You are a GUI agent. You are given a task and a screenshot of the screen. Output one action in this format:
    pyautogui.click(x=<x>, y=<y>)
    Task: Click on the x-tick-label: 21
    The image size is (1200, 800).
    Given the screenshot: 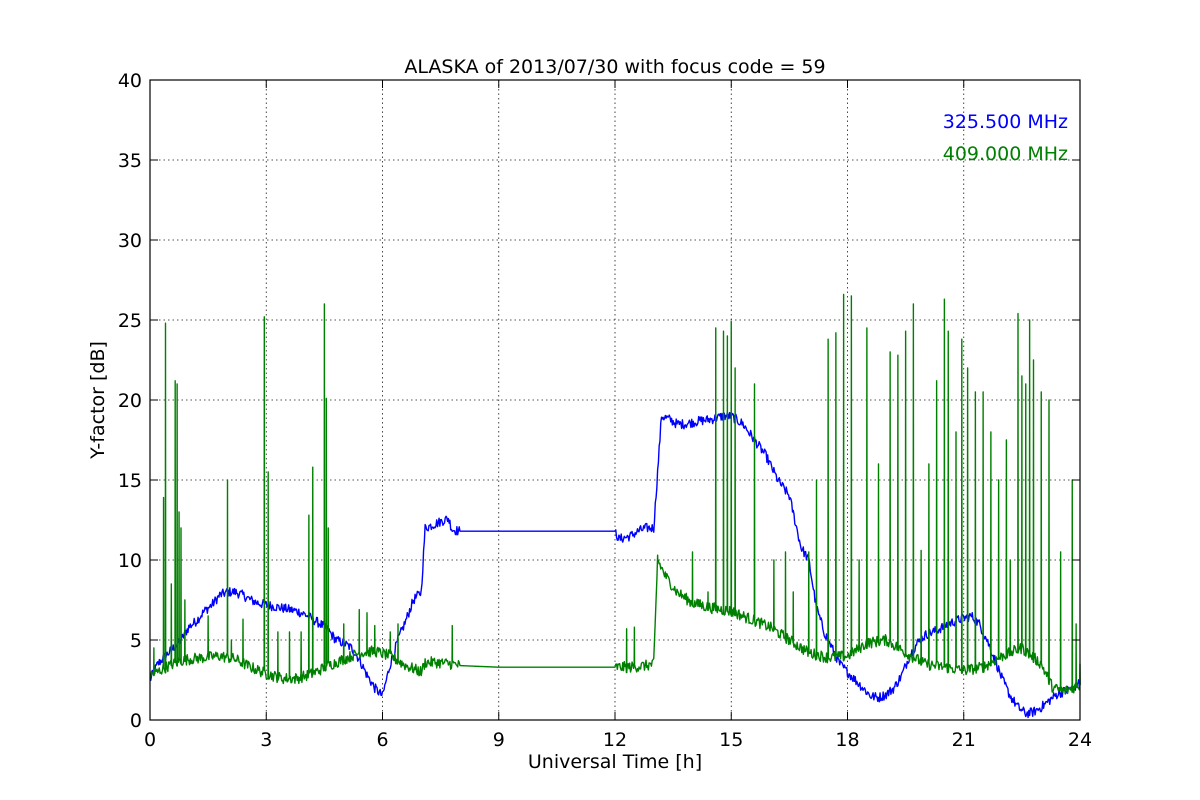 What is the action you would take?
    pyautogui.click(x=964, y=740)
    